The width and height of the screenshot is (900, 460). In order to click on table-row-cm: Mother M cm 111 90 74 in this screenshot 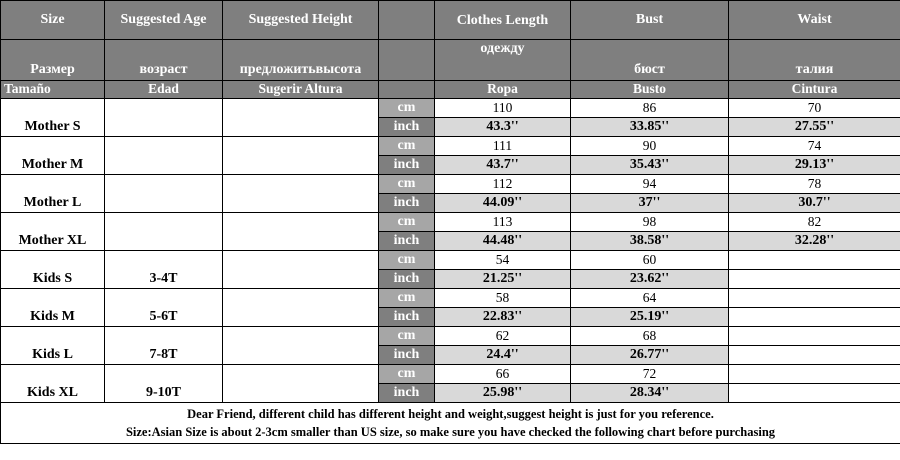, I will do `click(450, 155)`.